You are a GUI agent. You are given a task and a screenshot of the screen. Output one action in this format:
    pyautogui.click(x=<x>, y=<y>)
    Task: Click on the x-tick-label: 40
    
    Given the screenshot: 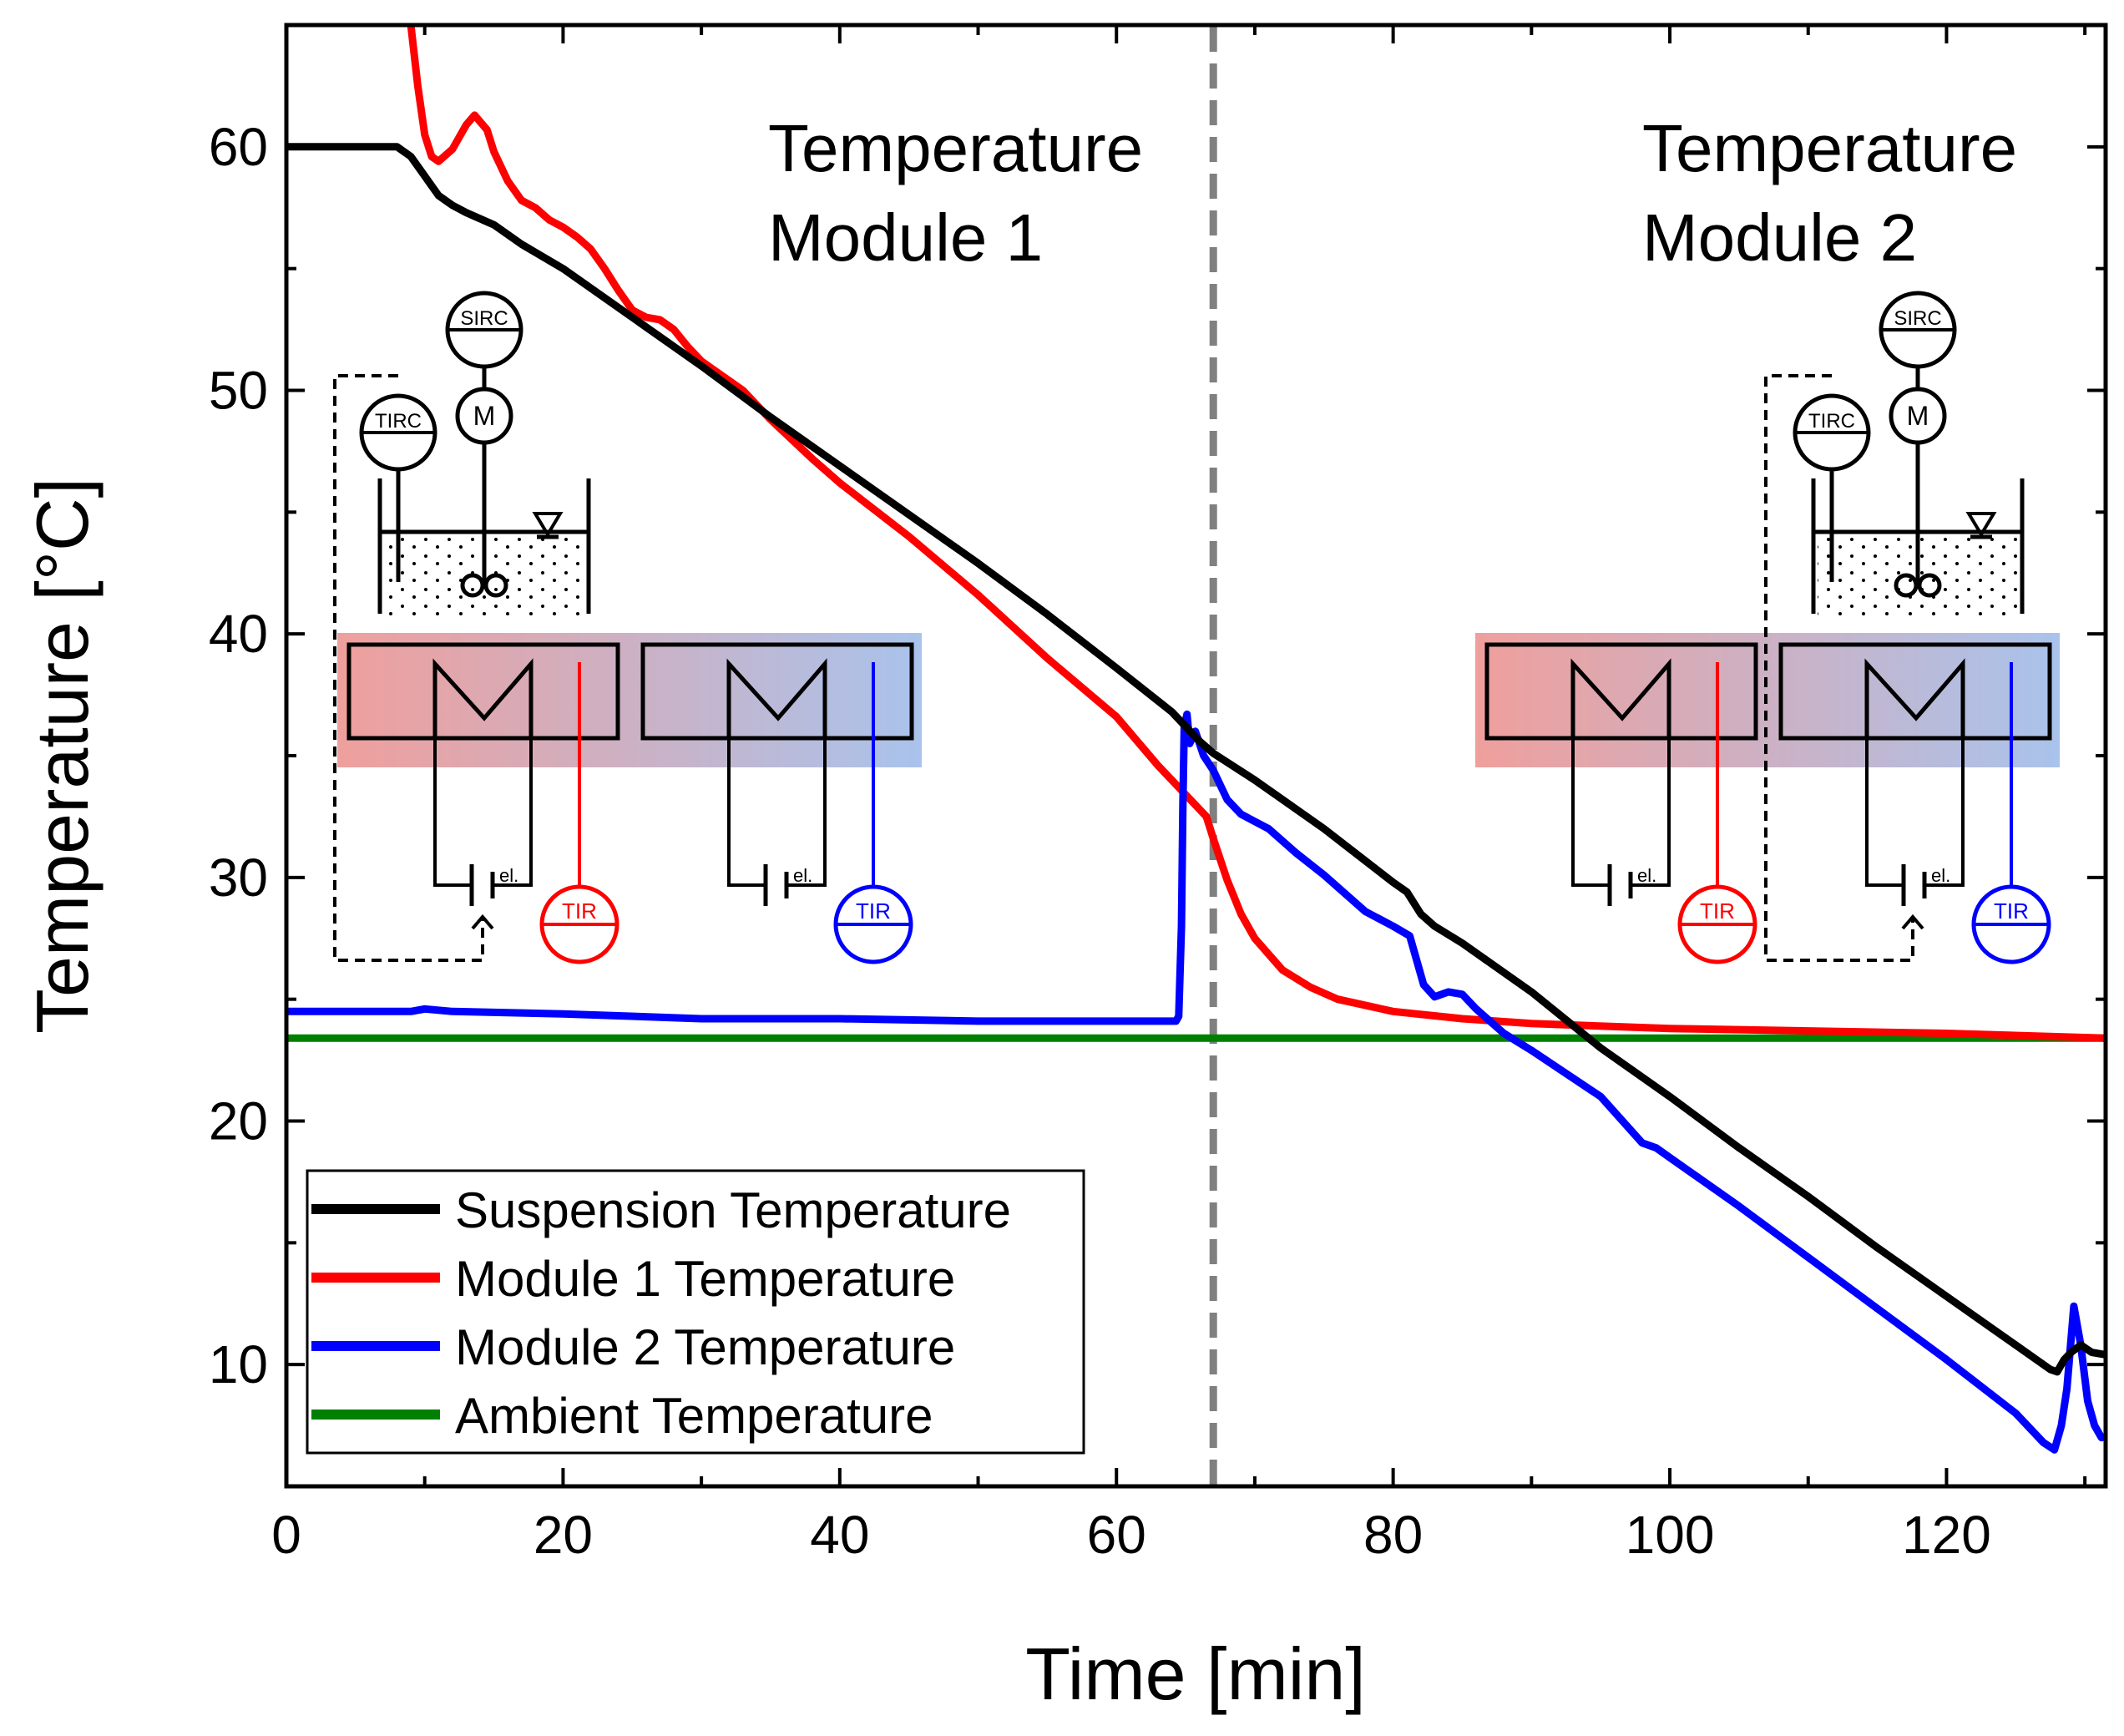 What is the action you would take?
    pyautogui.click(x=839, y=1535)
    